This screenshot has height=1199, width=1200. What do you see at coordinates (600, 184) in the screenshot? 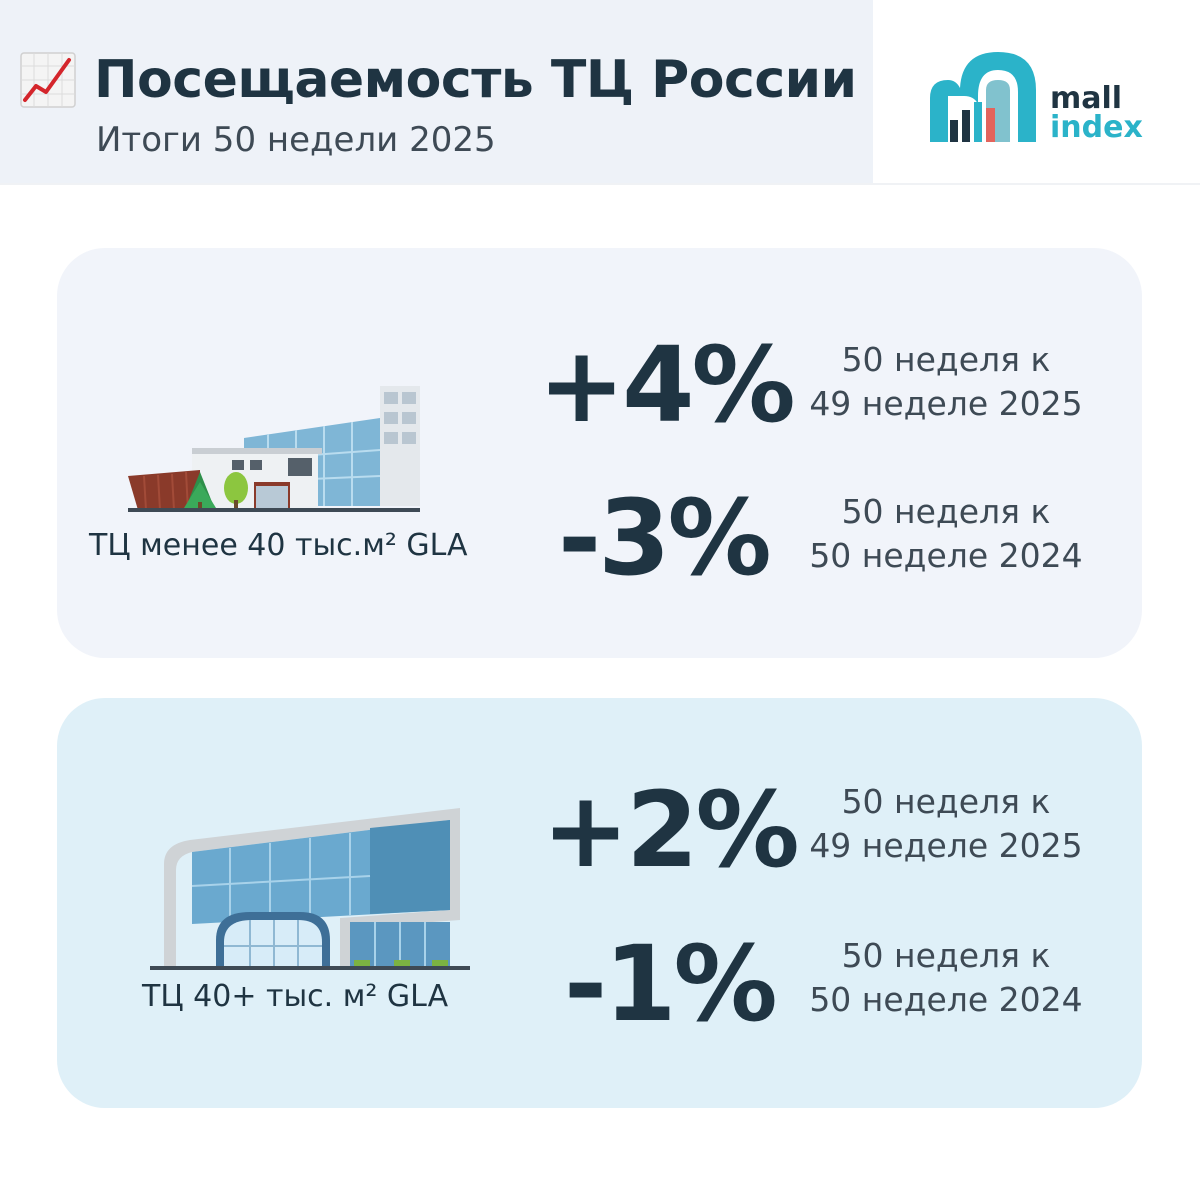
I see `header-divider` at bounding box center [600, 184].